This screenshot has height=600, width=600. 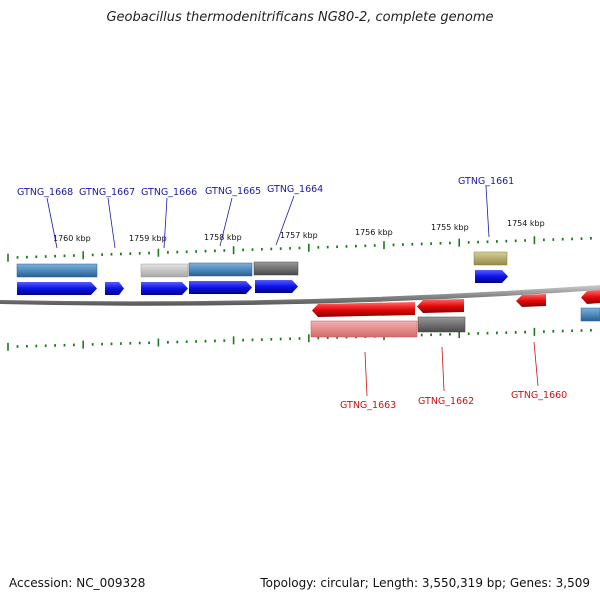 What do you see at coordinates (299, 339) in the screenshot?
I see `lower-tick-track` at bounding box center [299, 339].